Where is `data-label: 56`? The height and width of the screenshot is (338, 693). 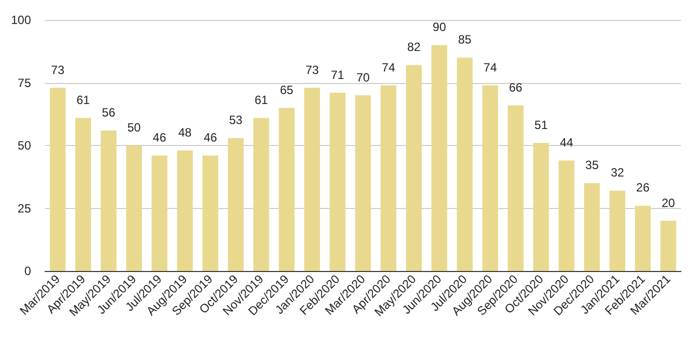 data-label: 56 is located at coordinates (109, 112).